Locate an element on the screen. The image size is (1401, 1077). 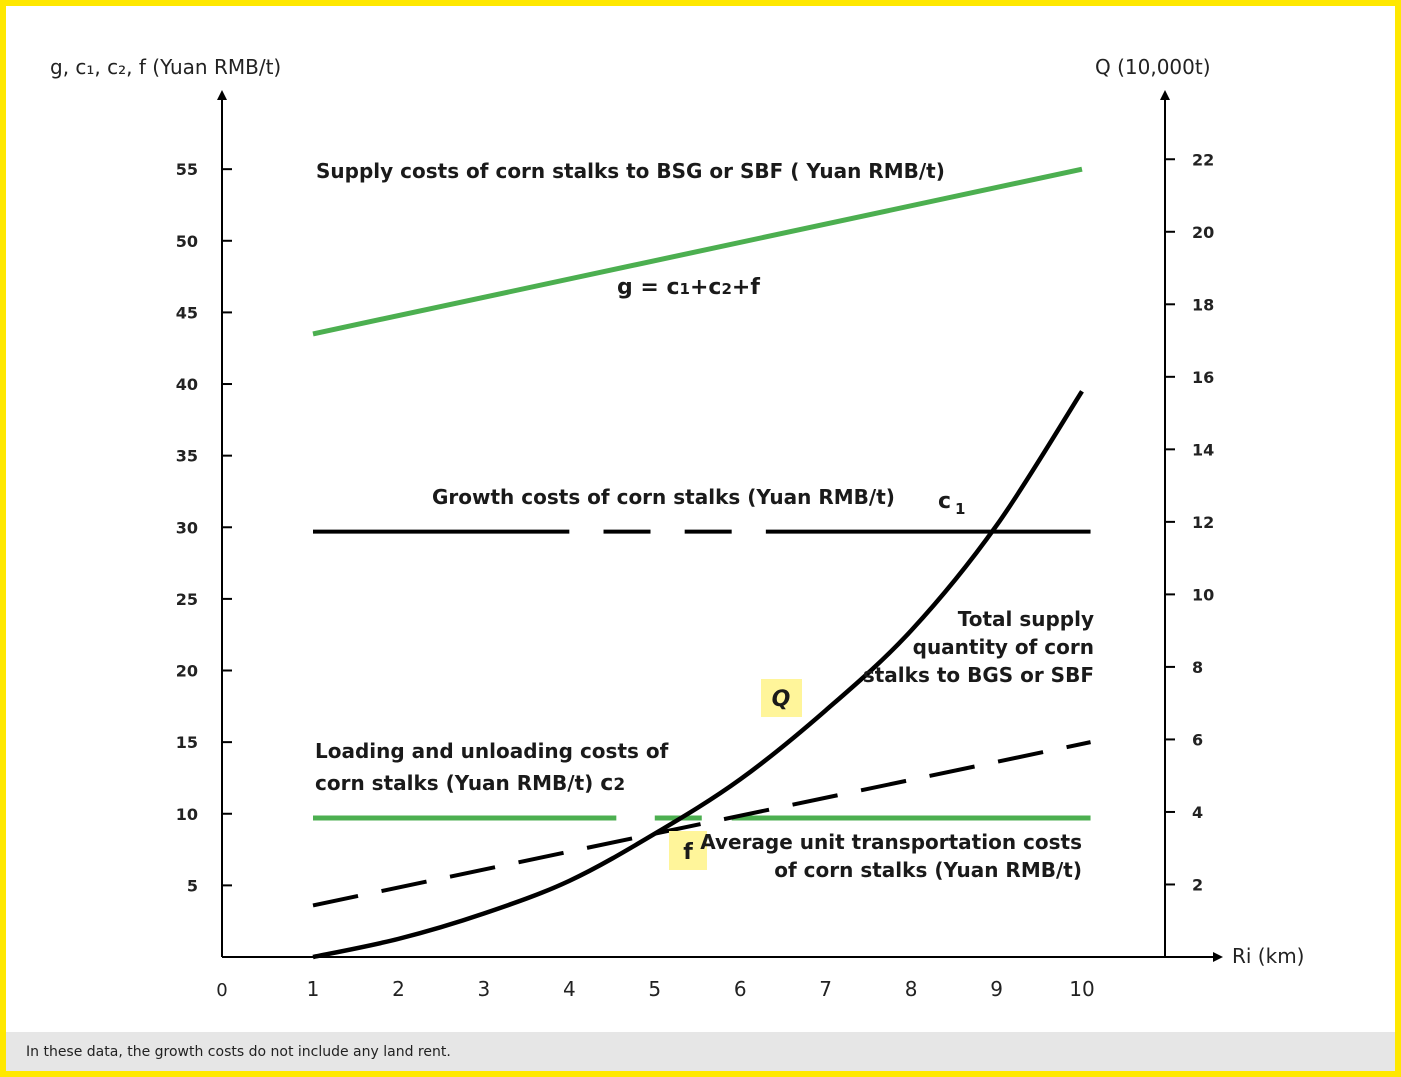
y-left-tick-label: 15 is located at coordinates (187, 742).